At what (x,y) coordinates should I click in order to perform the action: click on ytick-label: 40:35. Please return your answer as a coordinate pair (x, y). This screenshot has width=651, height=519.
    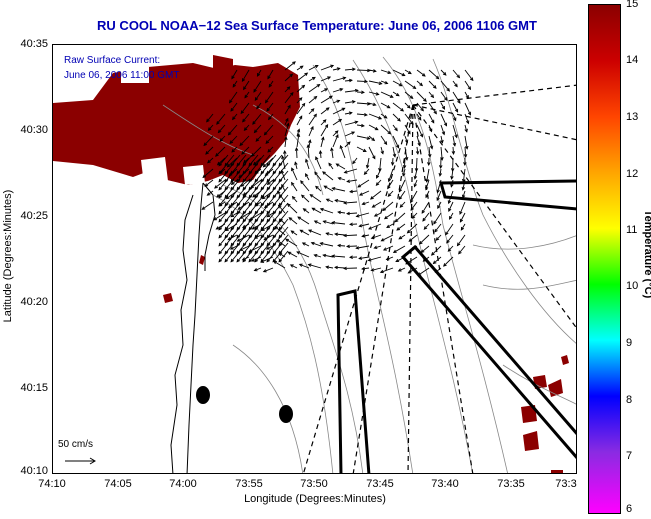
    Looking at the image, I should click on (34, 44).